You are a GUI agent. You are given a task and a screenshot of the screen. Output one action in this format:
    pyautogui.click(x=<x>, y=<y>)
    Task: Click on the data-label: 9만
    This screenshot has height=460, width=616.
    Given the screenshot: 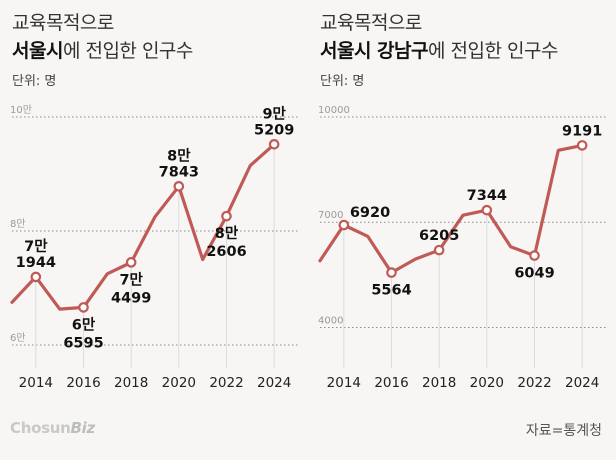 What is the action you would take?
    pyautogui.click(x=274, y=113)
    